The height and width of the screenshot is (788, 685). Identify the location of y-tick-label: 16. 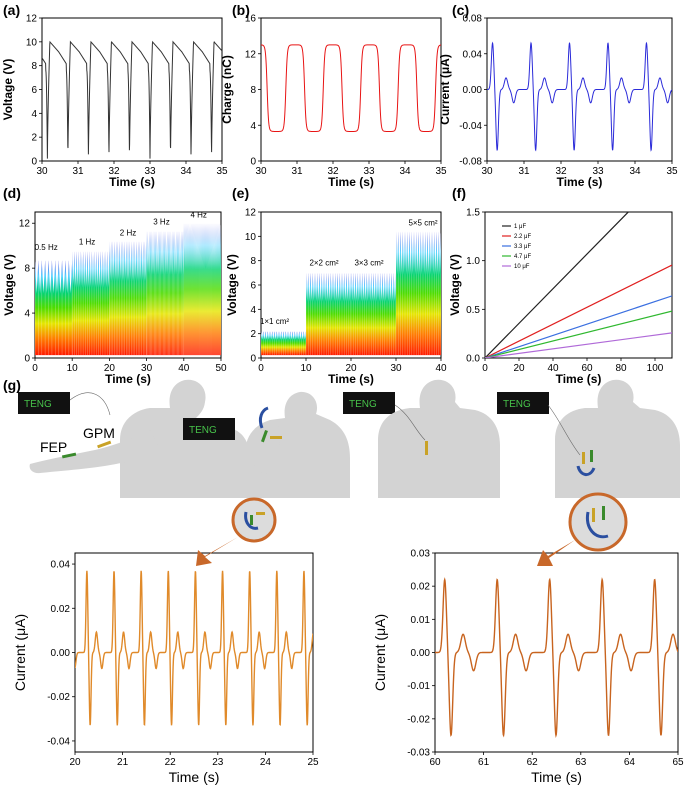
(251, 19).